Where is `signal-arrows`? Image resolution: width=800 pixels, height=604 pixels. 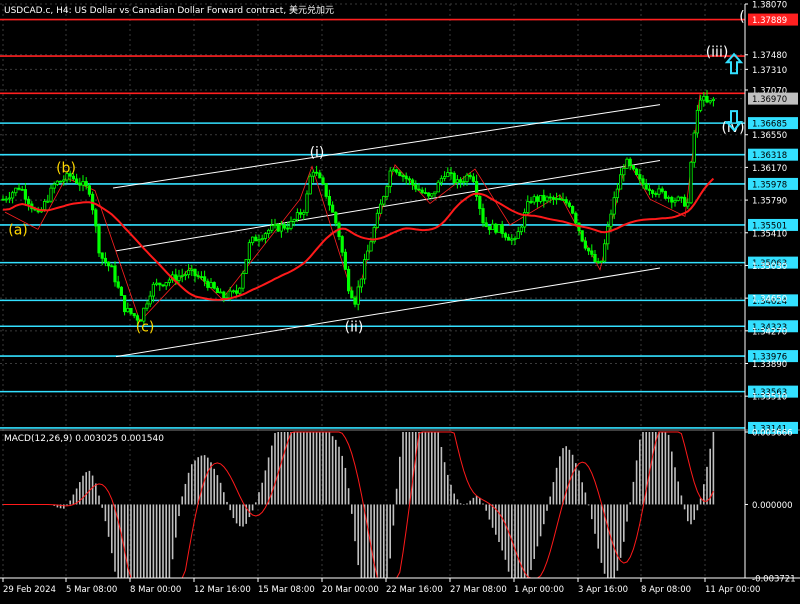
signal-arrows is located at coordinates (734, 92).